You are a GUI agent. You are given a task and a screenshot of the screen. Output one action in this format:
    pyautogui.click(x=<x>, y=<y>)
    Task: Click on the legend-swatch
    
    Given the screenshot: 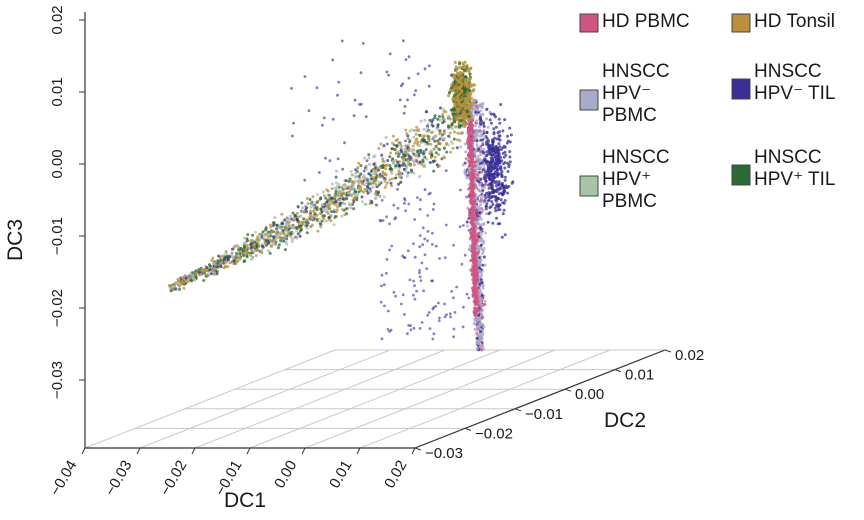 What is the action you would take?
    pyautogui.click(x=741, y=89)
    